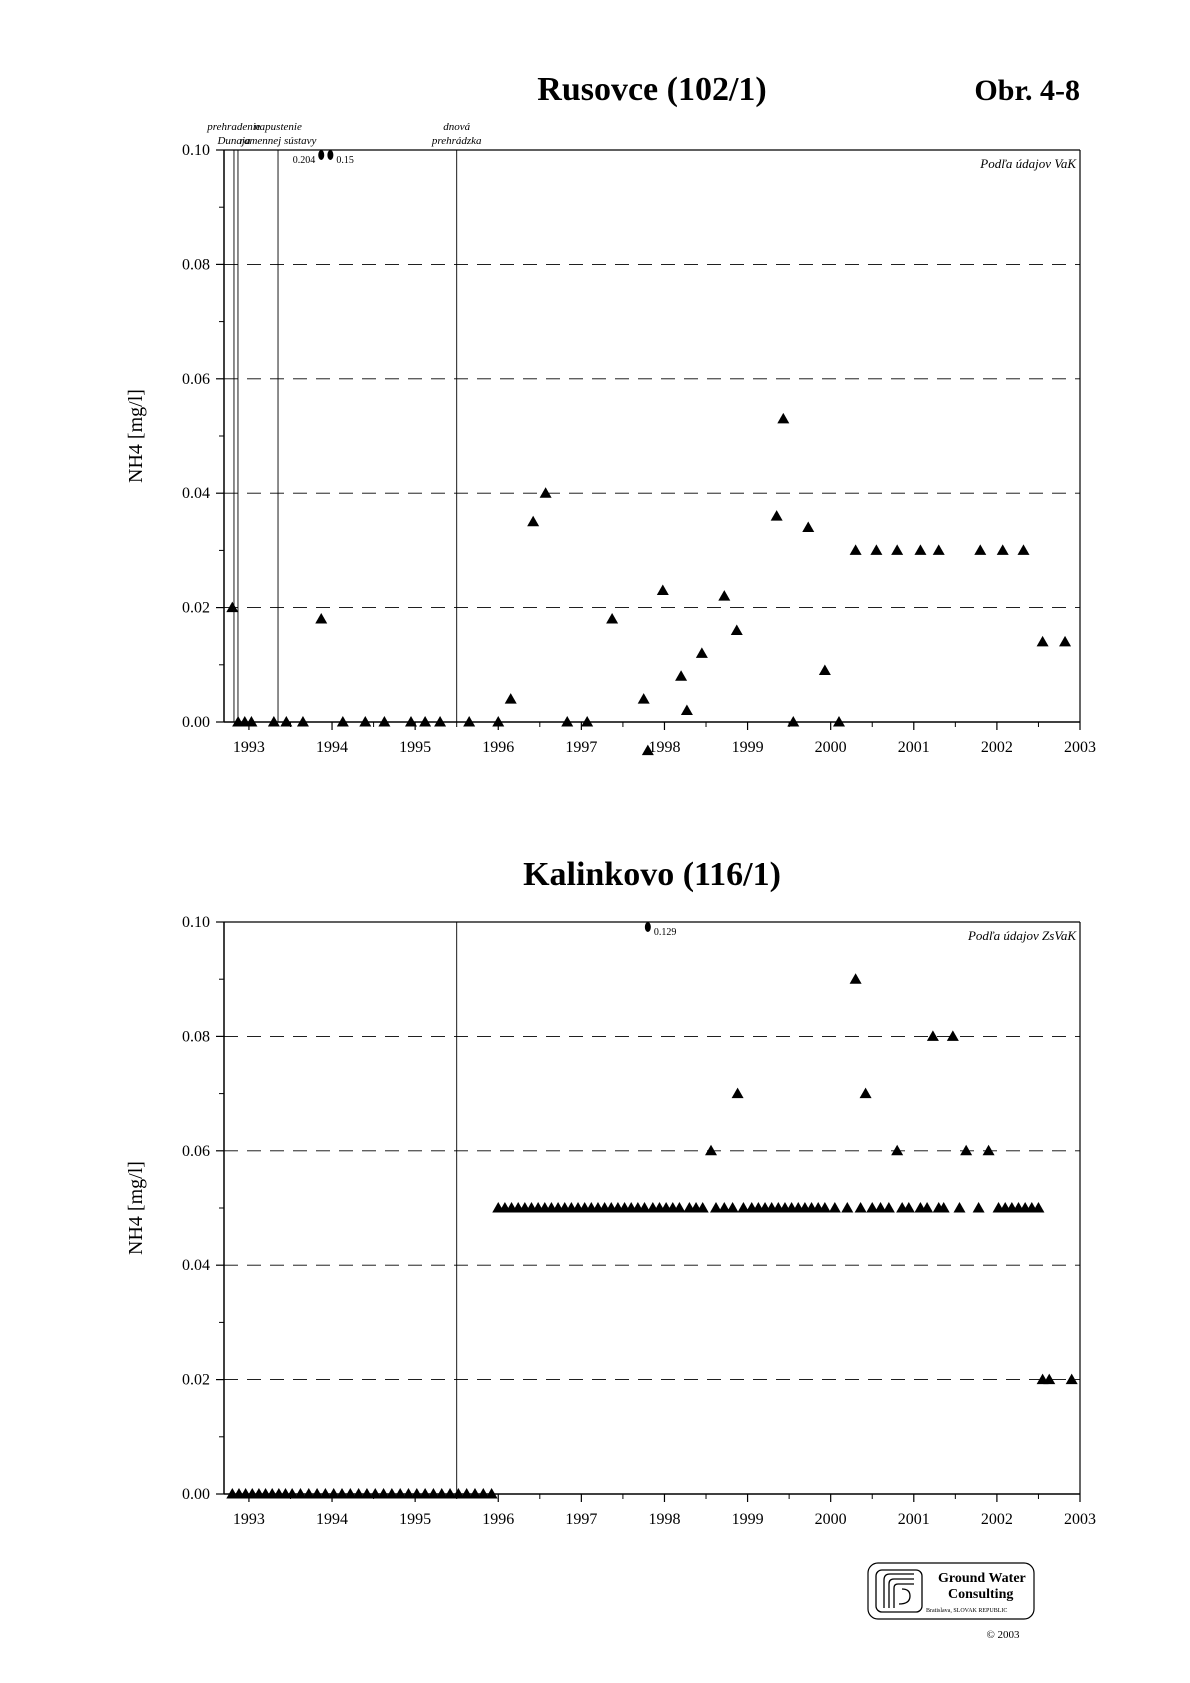  Describe the element at coordinates (1022, 935) in the screenshot. I see `source-note: Podľa údajov ZsVaK` at that location.